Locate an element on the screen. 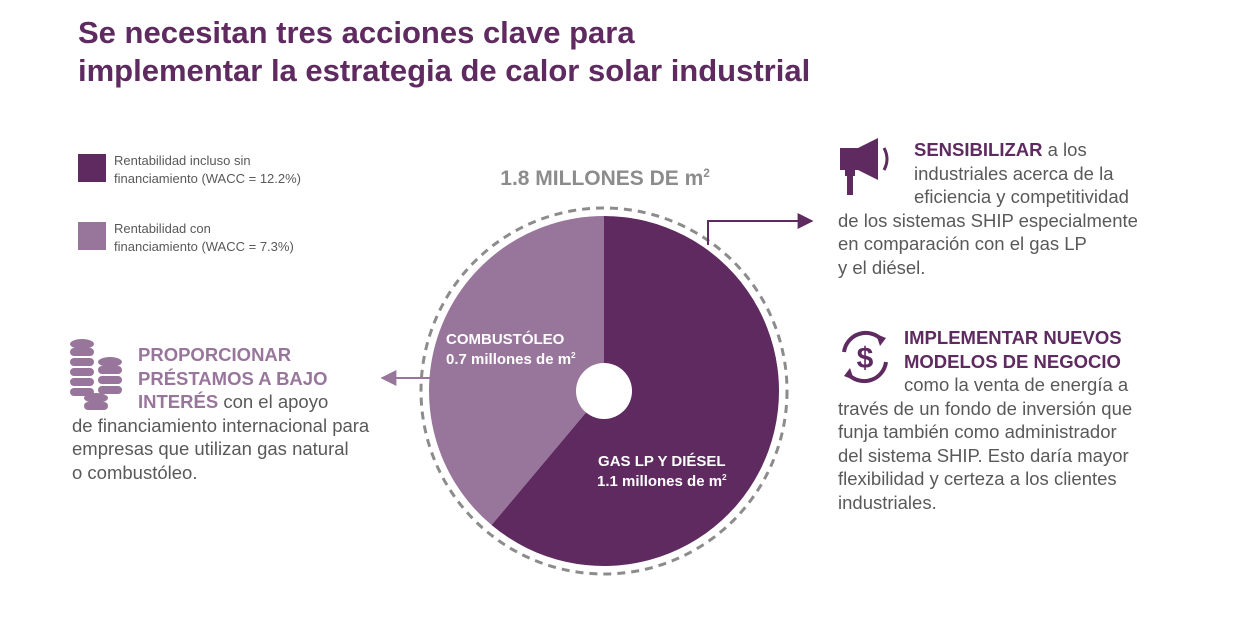 The image size is (1240, 637). action-sensibilizar-line2: industriales acerca de la is located at coordinates (1014, 173).